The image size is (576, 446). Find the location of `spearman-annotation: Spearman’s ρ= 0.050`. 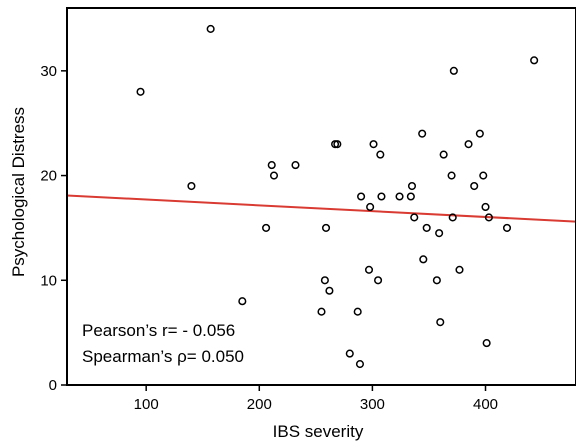

spearman-annotation: Spearman’s ρ= 0.050 is located at coordinates (163, 356).